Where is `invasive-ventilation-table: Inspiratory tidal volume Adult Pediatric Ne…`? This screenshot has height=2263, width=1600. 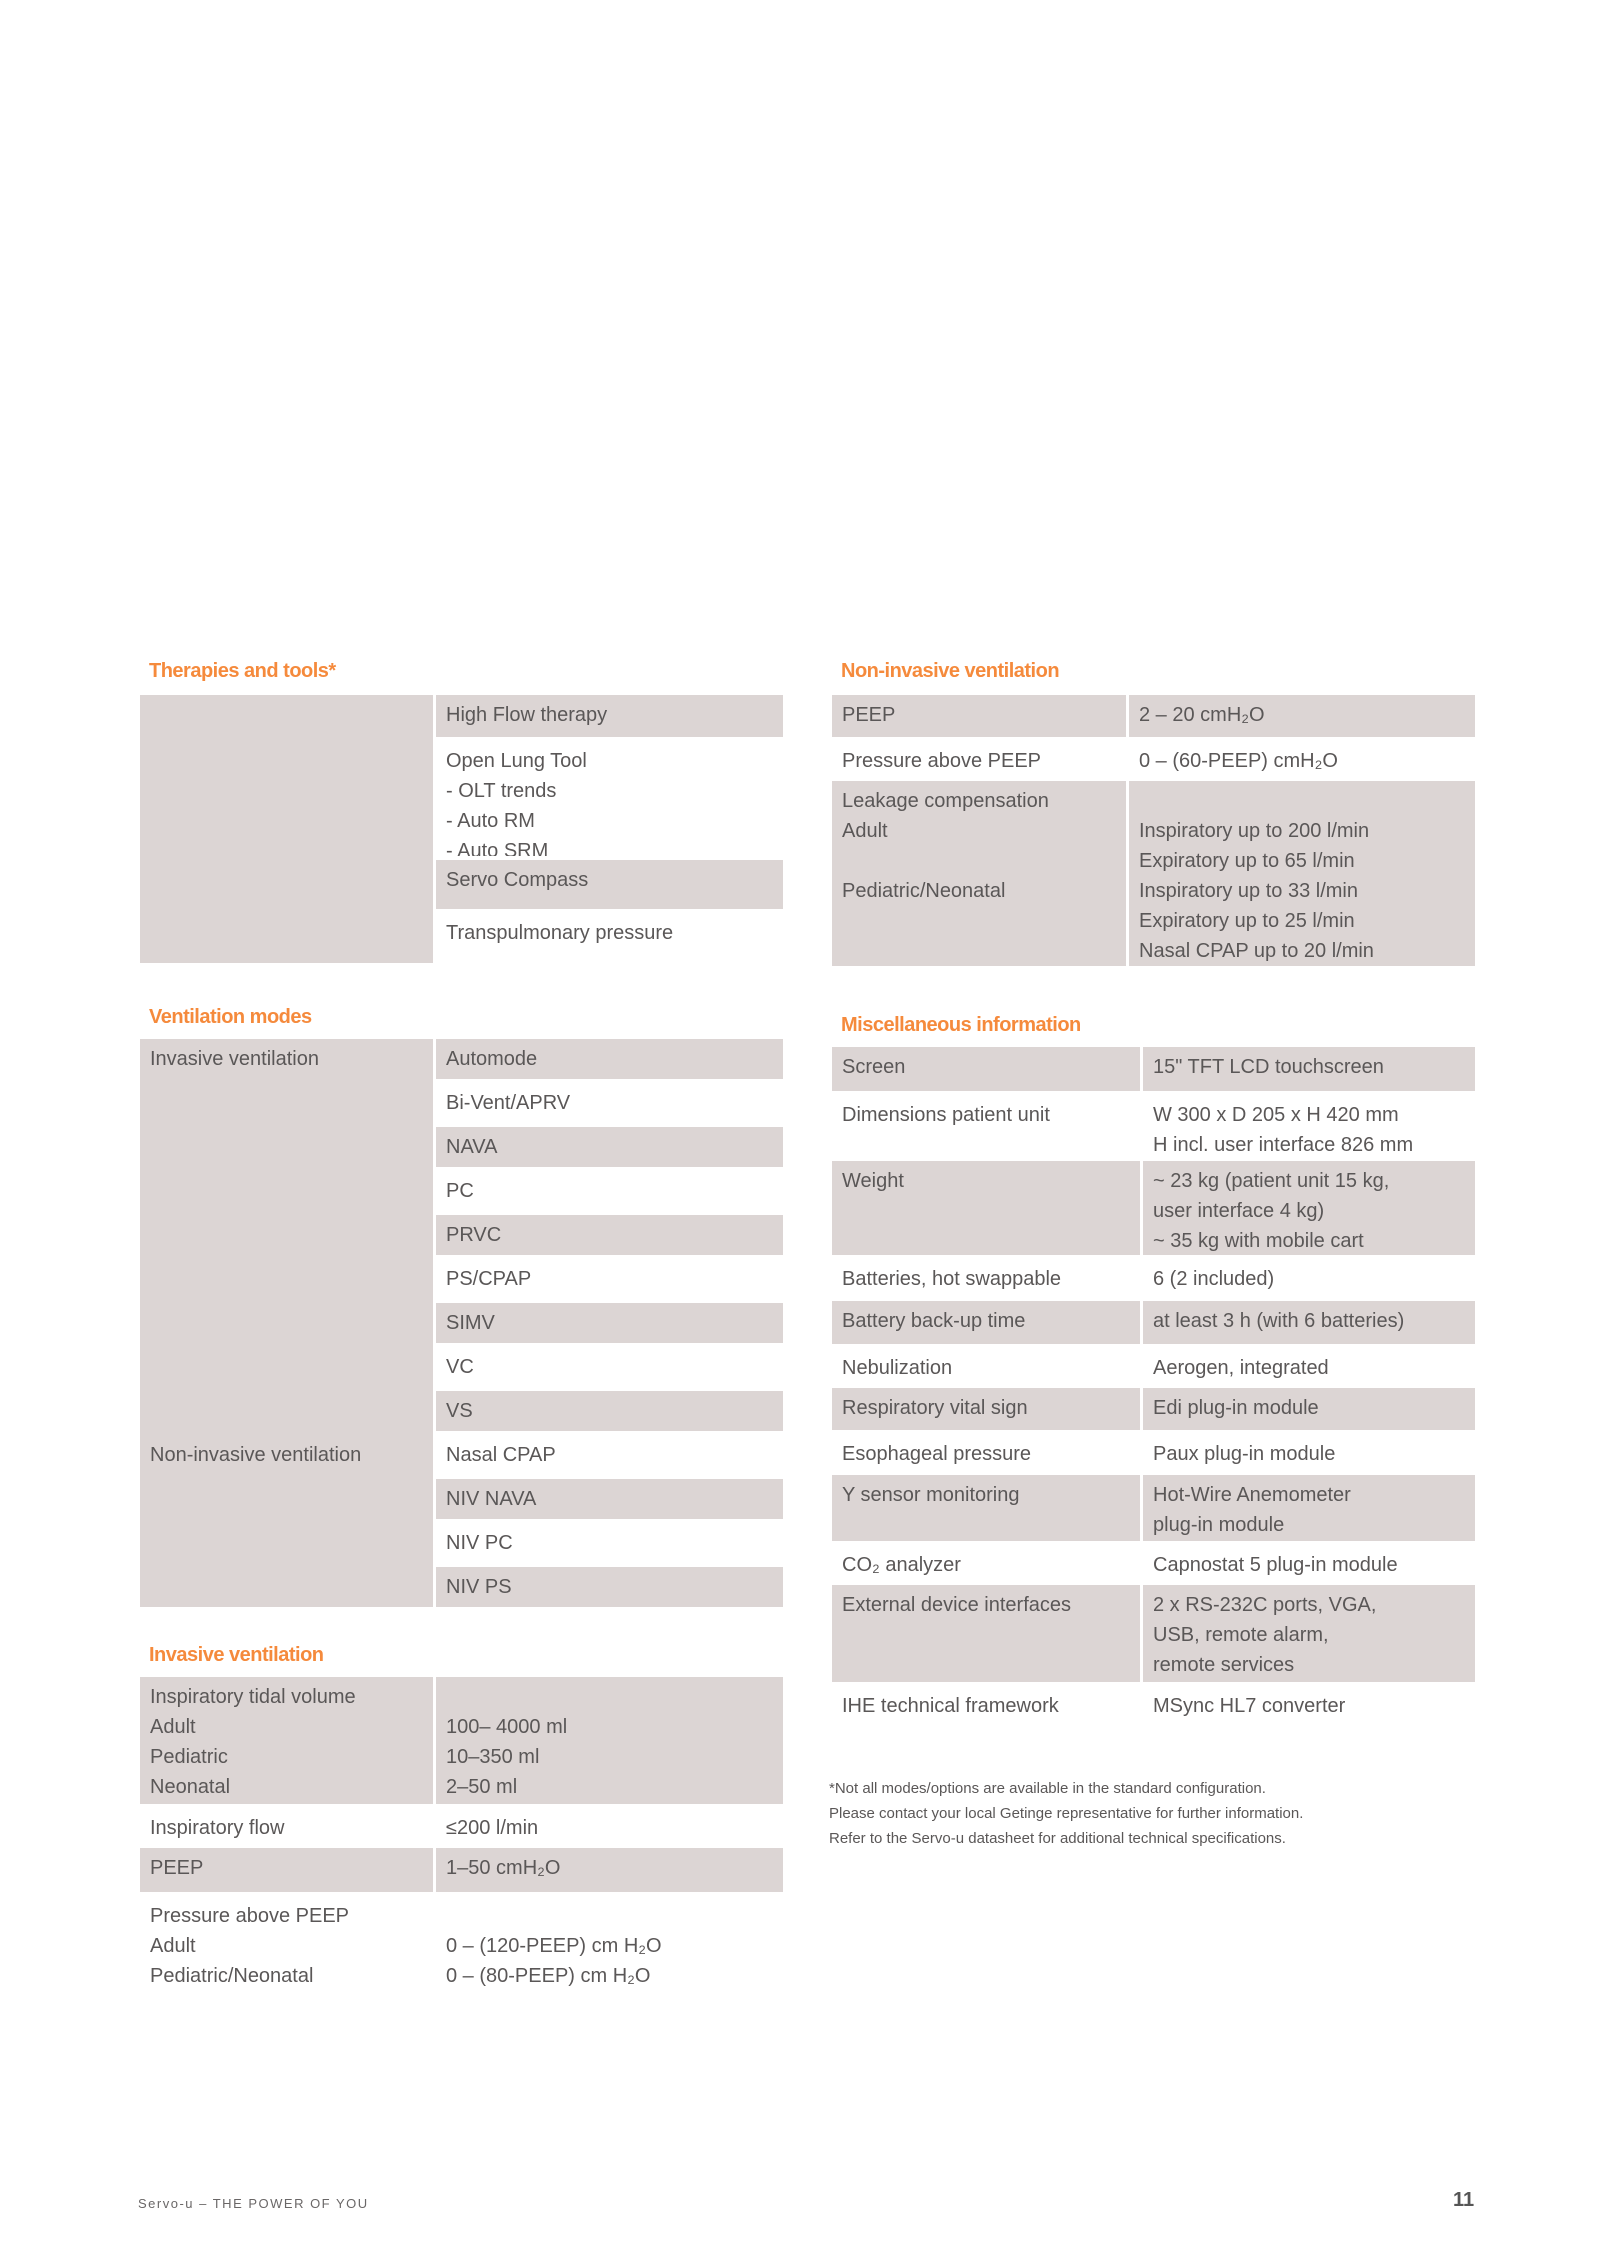
invasive-ventilation-table: Inspiratory tidal volume Adult Pediatric Ne… is located at coordinates (461, 1836).